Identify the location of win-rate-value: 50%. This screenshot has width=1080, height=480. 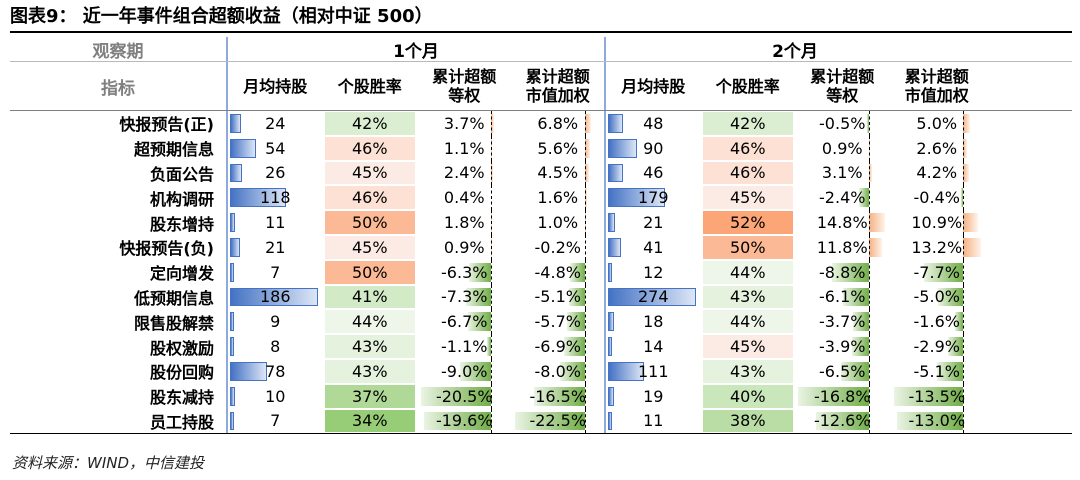
(369, 223).